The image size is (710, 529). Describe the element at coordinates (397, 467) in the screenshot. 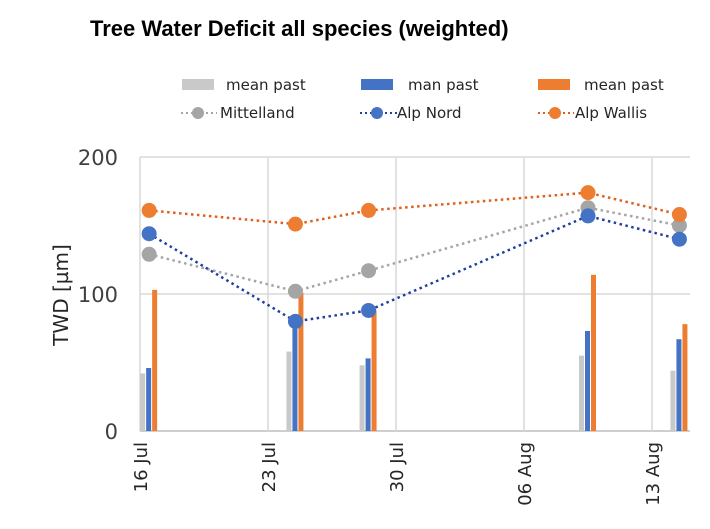

I see `x-tick-label: 30 Jul` at that location.